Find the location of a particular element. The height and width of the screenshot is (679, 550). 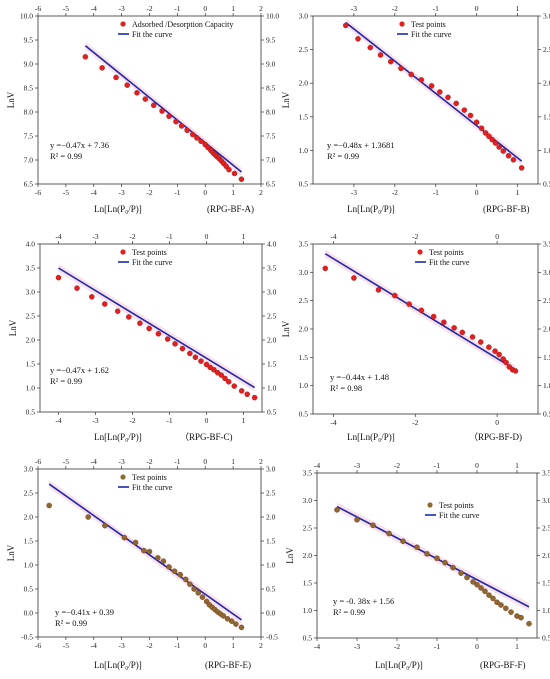

x-tick-label: -4 is located at coordinates (58, 420).